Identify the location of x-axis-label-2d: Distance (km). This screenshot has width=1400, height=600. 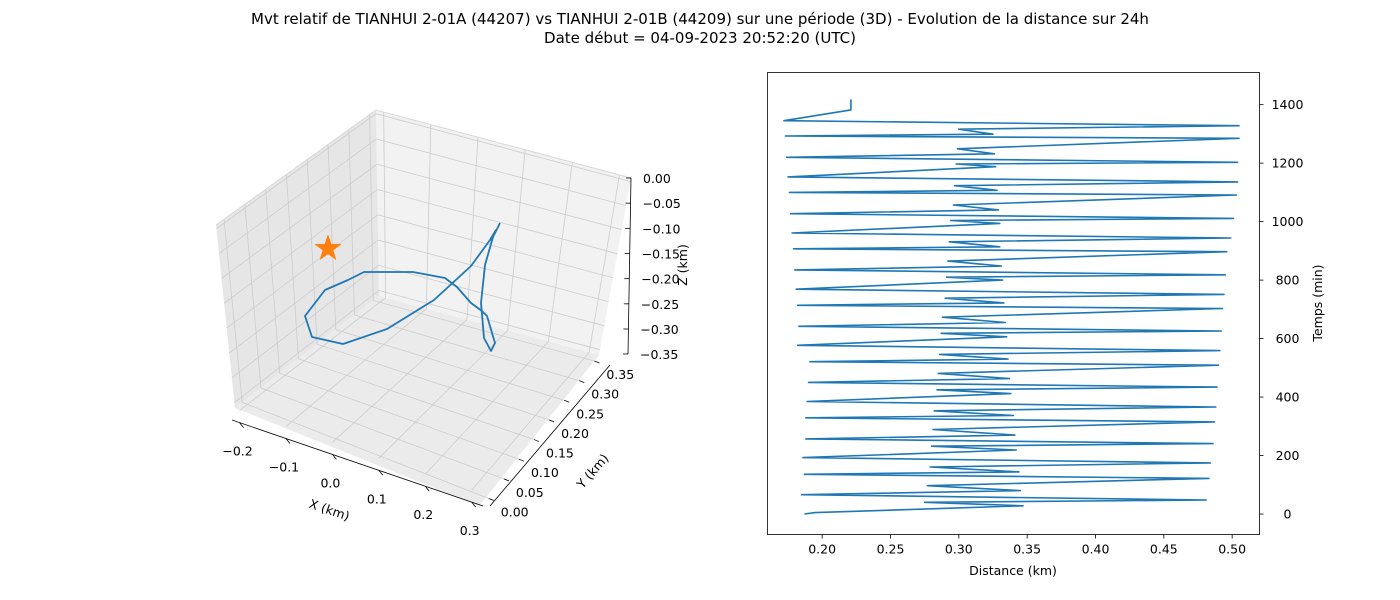
(1013, 570).